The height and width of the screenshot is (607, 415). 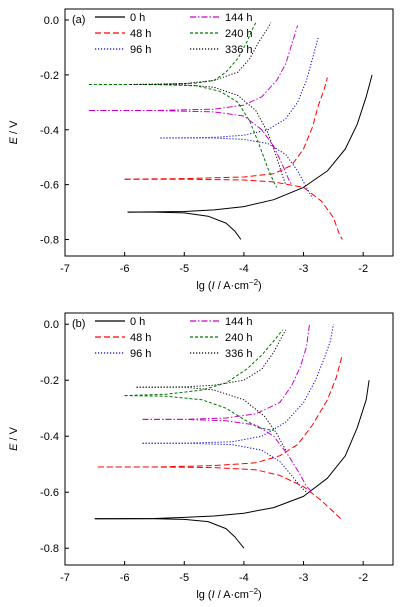 What do you see at coordinates (78, 20) in the screenshot?
I see `panel-a-label: (a)` at bounding box center [78, 20].